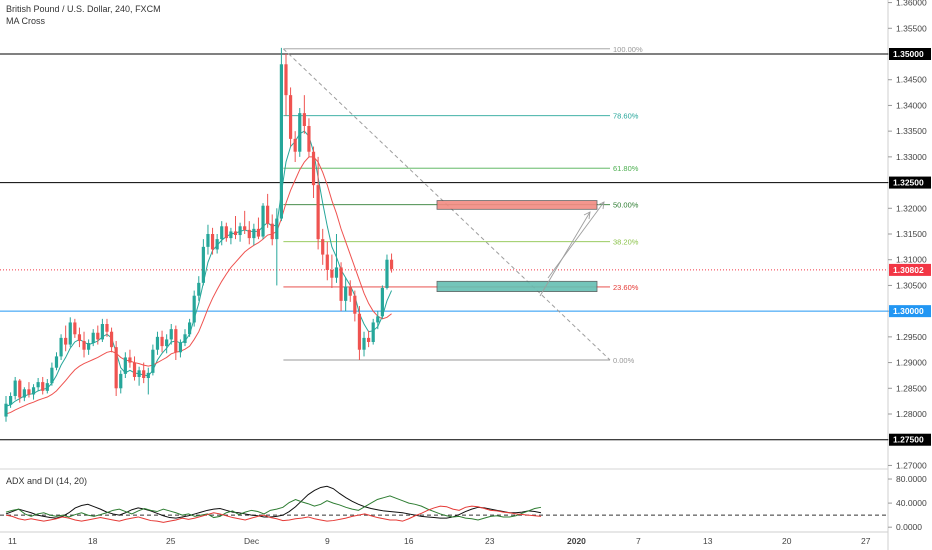 The width and height of the screenshot is (932, 550). Describe the element at coordinates (911, 479) in the screenshot. I see `adx-tick-label: 80.0000` at that location.